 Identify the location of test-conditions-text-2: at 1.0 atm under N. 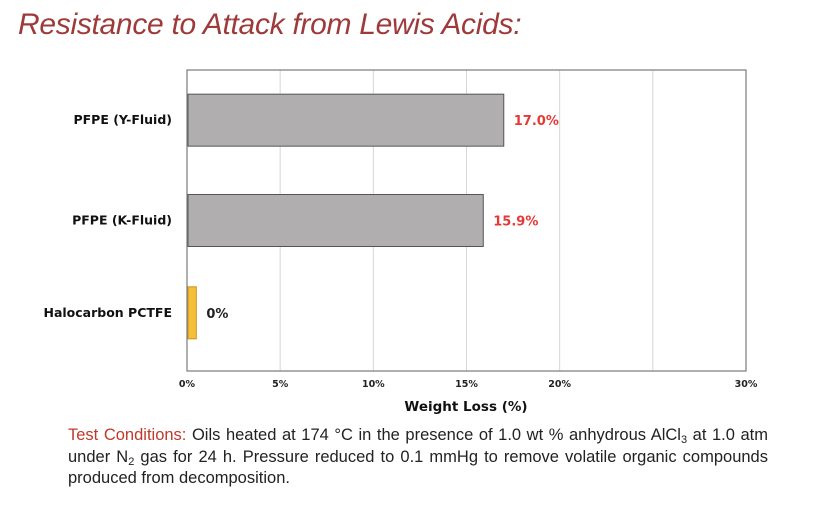
(418, 446).